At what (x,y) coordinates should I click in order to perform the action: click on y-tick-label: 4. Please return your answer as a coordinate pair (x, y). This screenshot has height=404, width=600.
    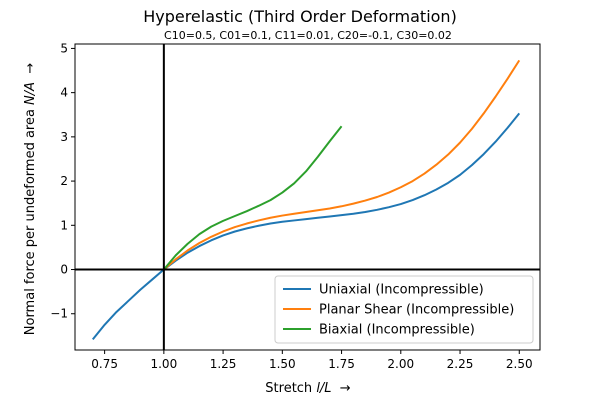
    Looking at the image, I should click on (64, 93).